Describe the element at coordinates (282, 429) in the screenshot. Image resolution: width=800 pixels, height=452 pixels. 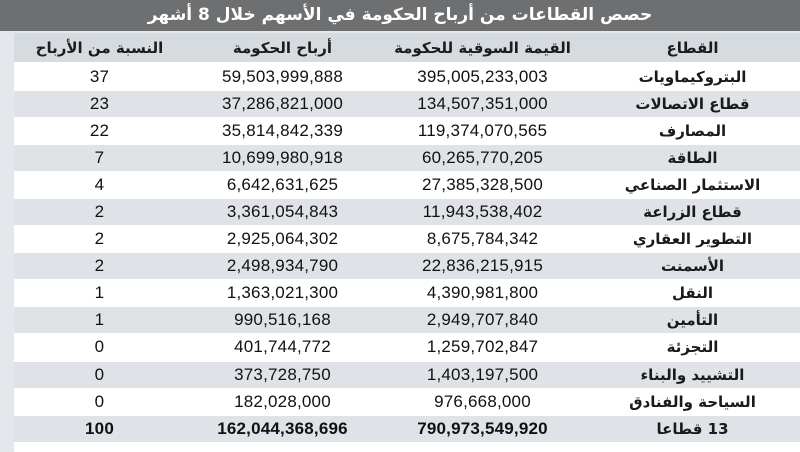
I see `cell-total-profits: 162,044,368,696` at that location.